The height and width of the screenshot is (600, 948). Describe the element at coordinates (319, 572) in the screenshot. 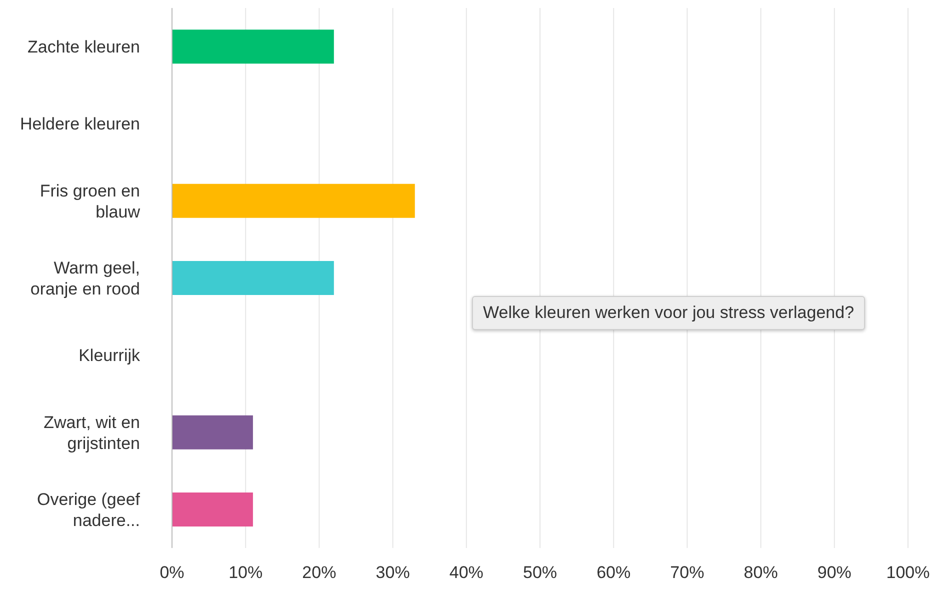

I see `x-tick-label: 20%` at that location.